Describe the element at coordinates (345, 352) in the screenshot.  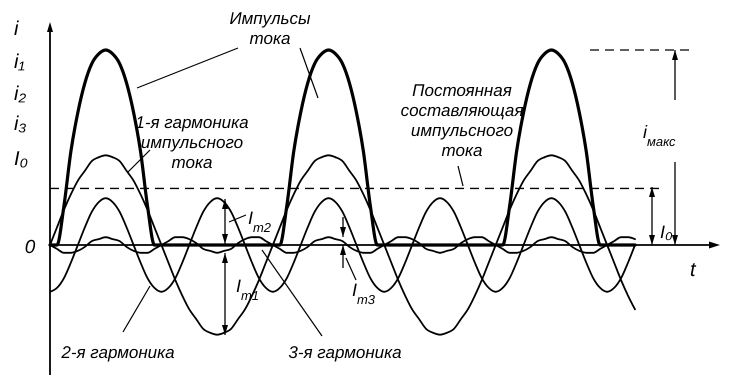
I see `text: 3-я гармоника` at that location.